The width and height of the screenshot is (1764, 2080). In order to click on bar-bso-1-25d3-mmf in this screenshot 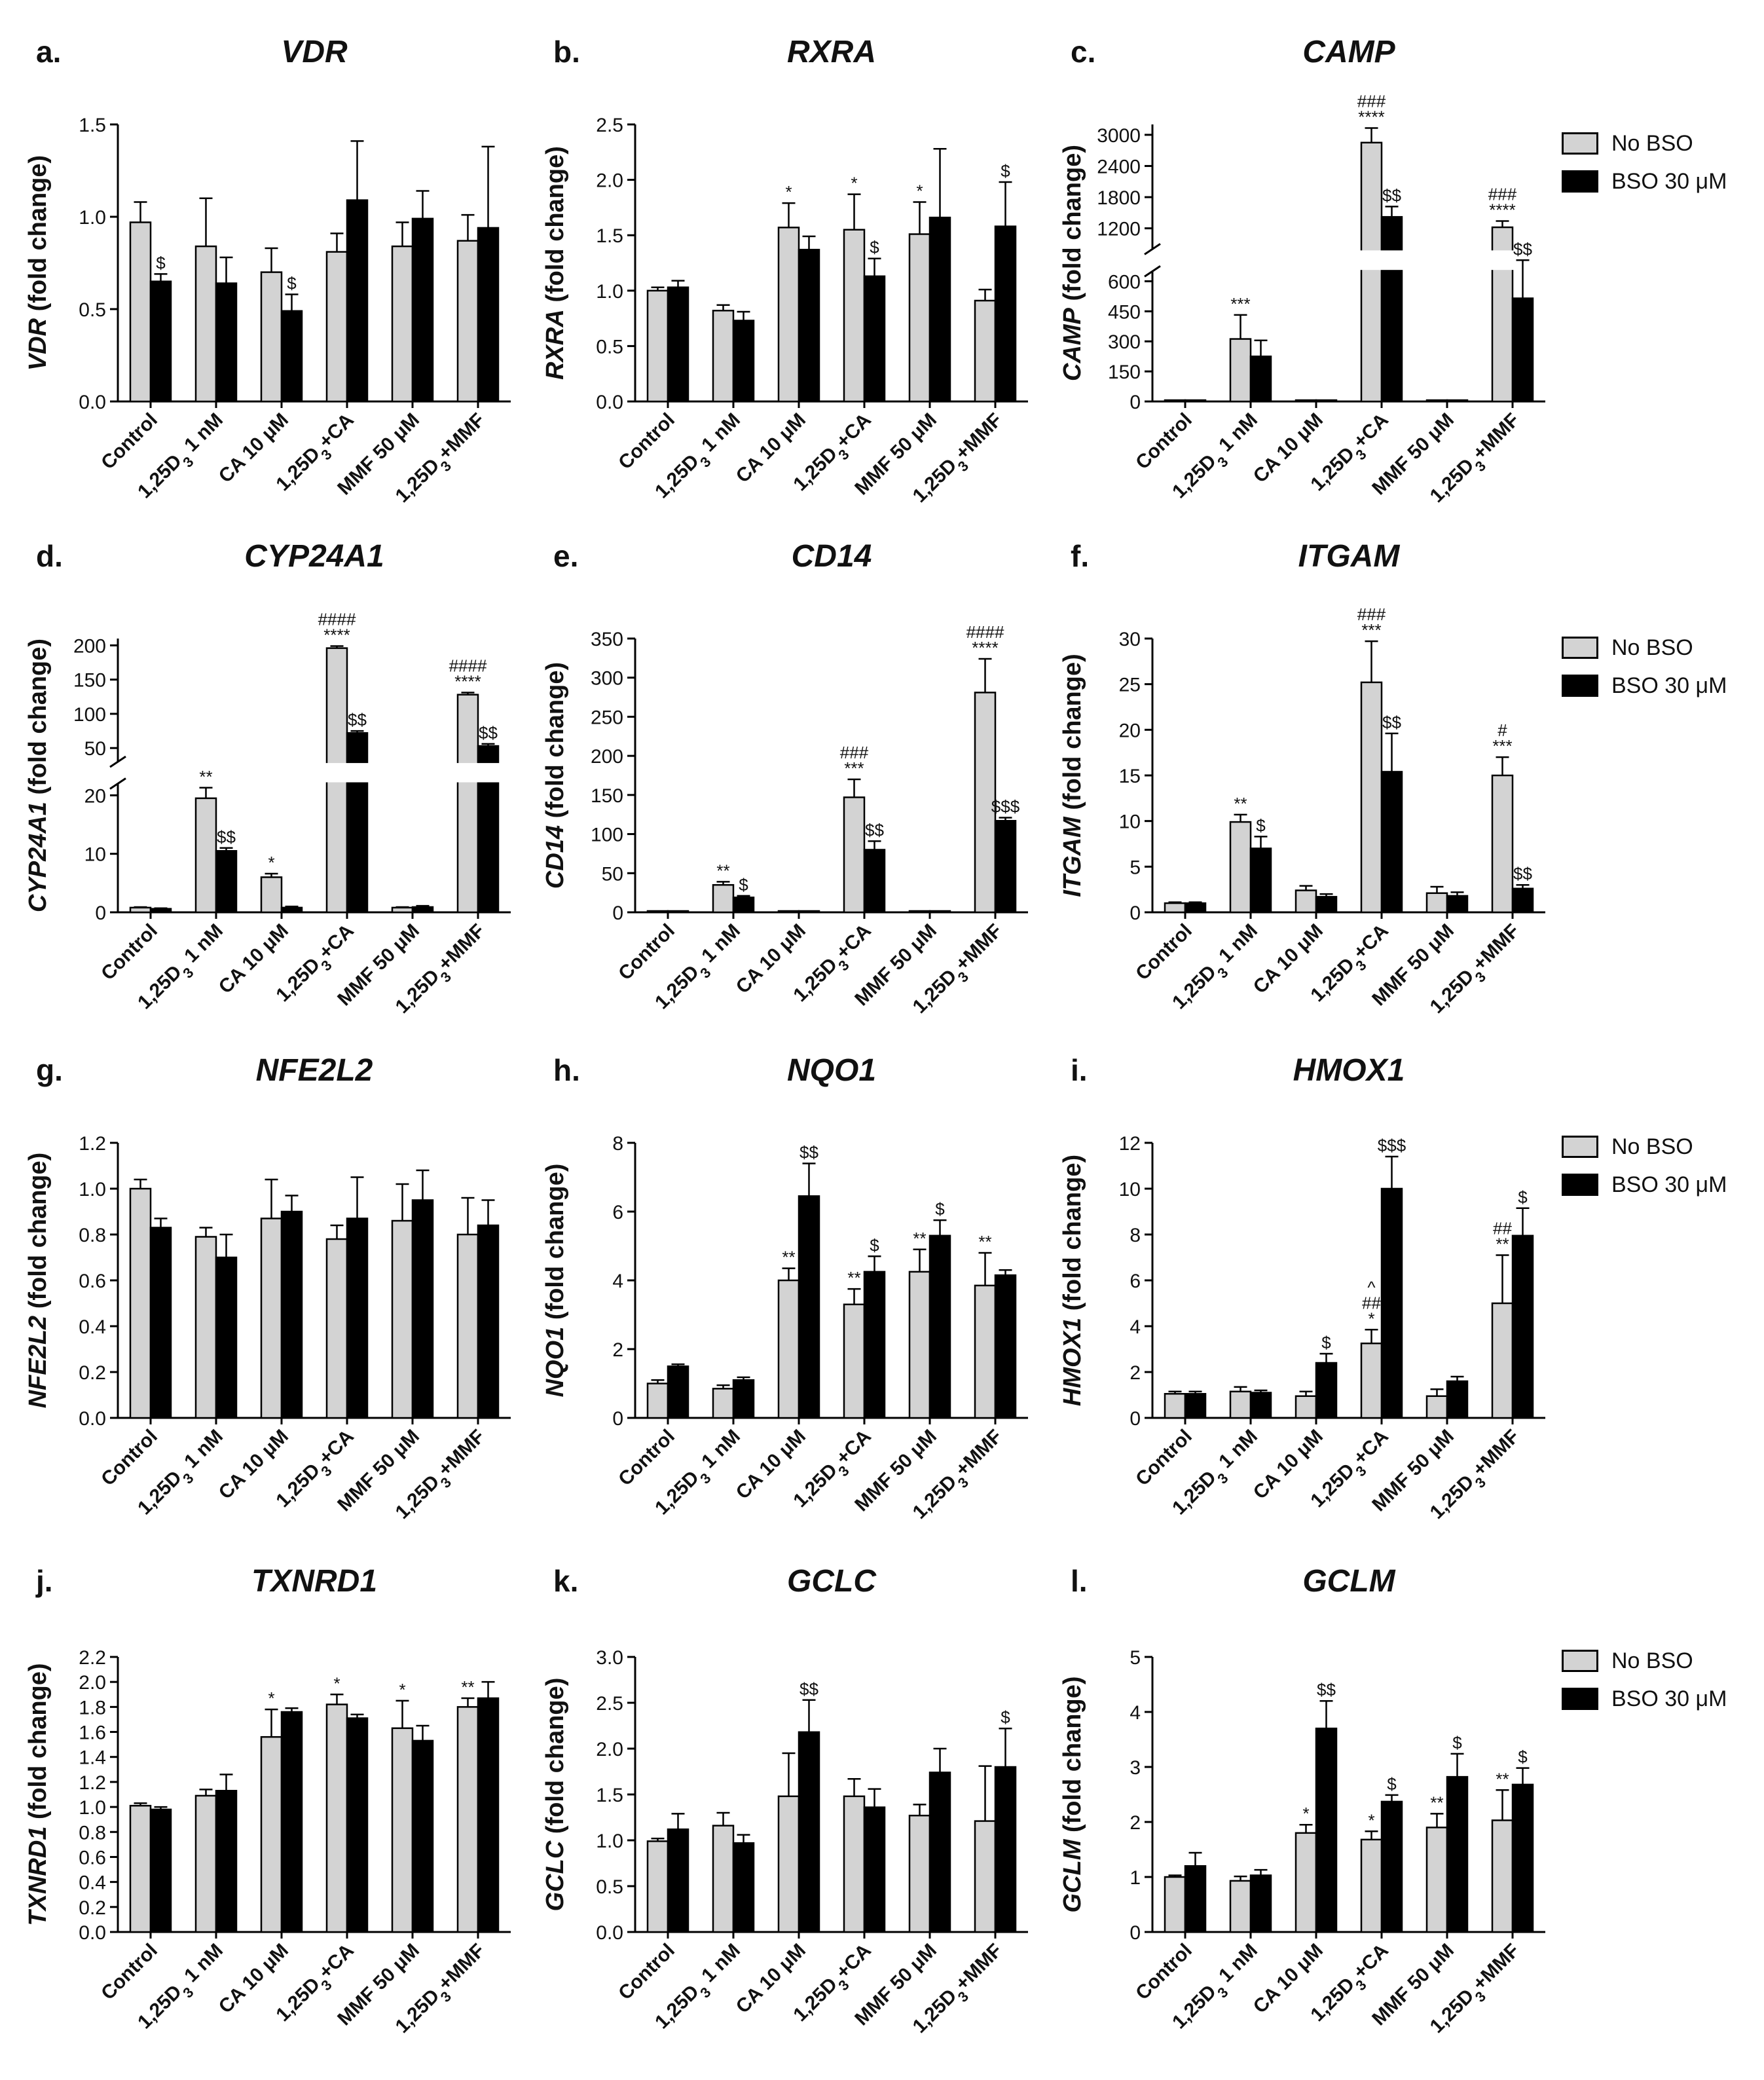, I will do `click(1005, 1849)`.